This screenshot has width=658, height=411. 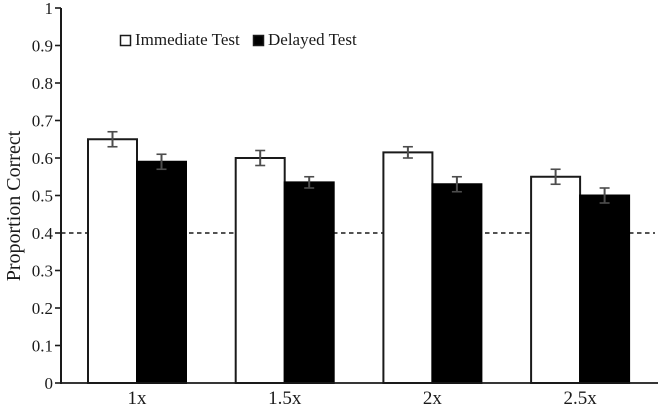 I want to click on bar-immediate-test-2-5x, so click(x=556, y=279).